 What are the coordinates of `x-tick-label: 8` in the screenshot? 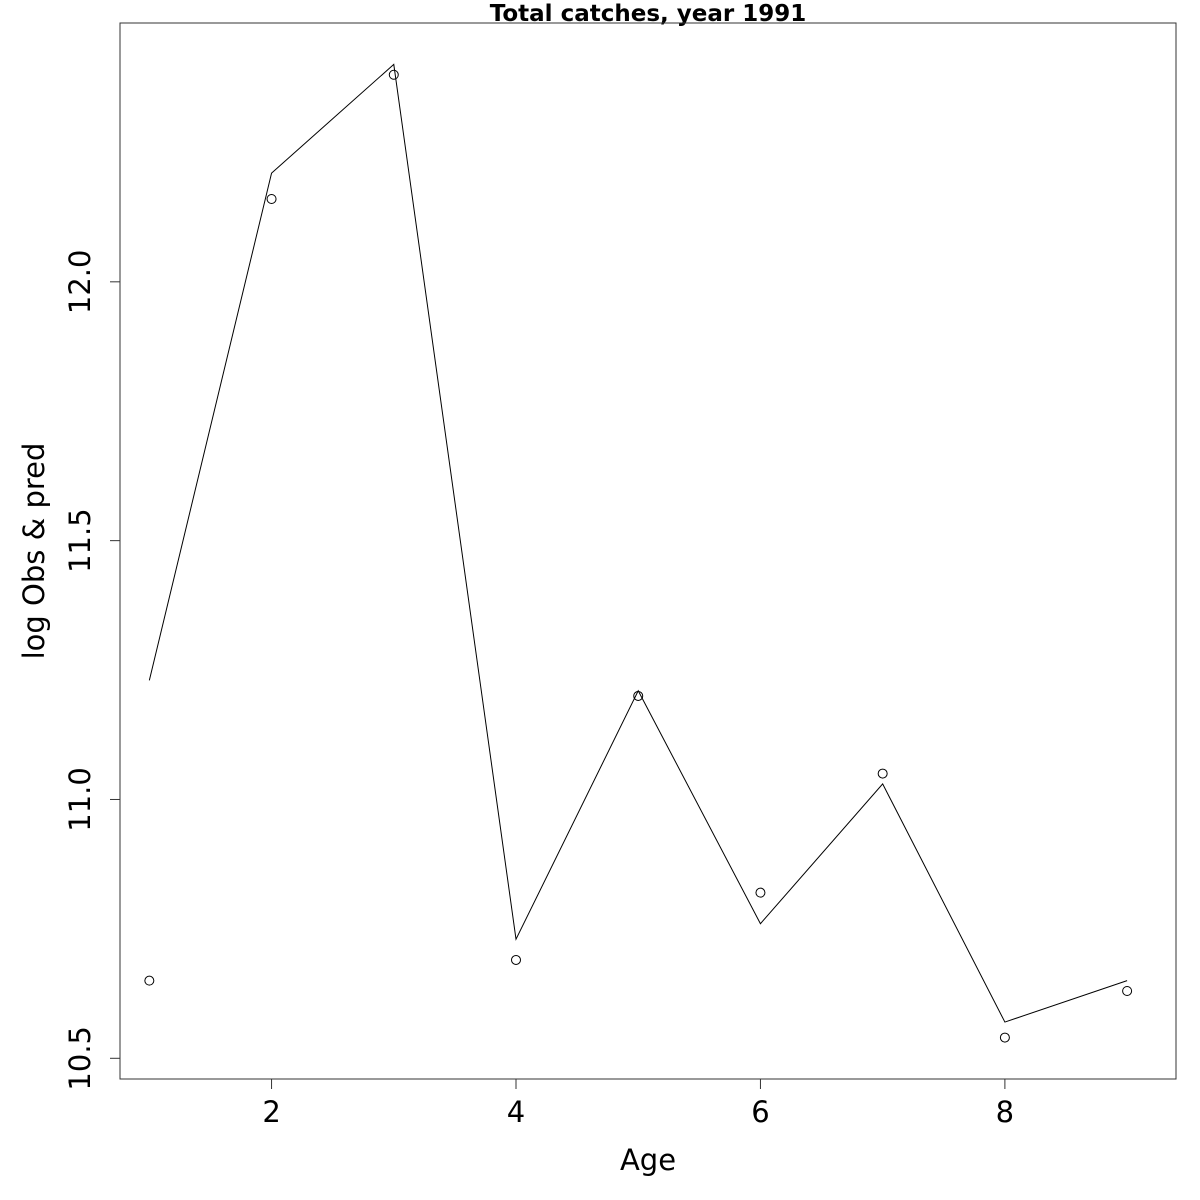 It's located at (1005, 1112).